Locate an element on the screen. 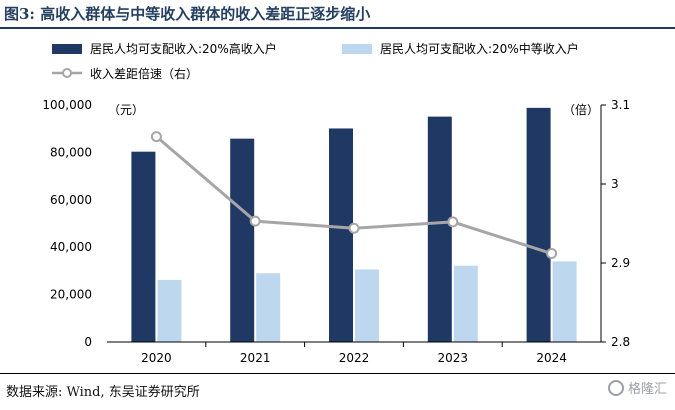 This screenshot has width=675, height=410. x-tick-label: 2022 is located at coordinates (354, 358).